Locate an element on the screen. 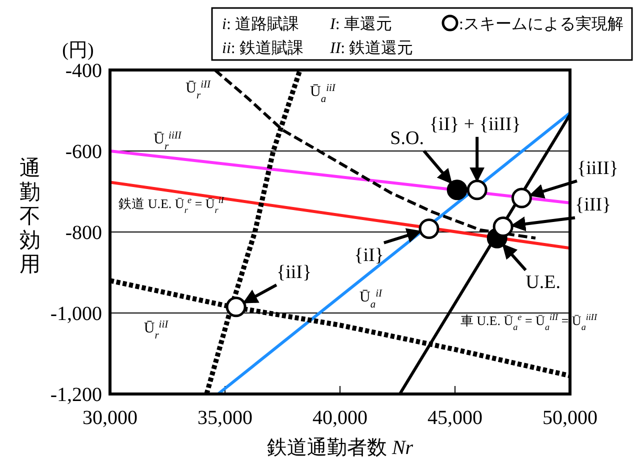 The width and height of the screenshot is (634, 464). text: i: 道路賦課 is located at coordinates (260, 24).